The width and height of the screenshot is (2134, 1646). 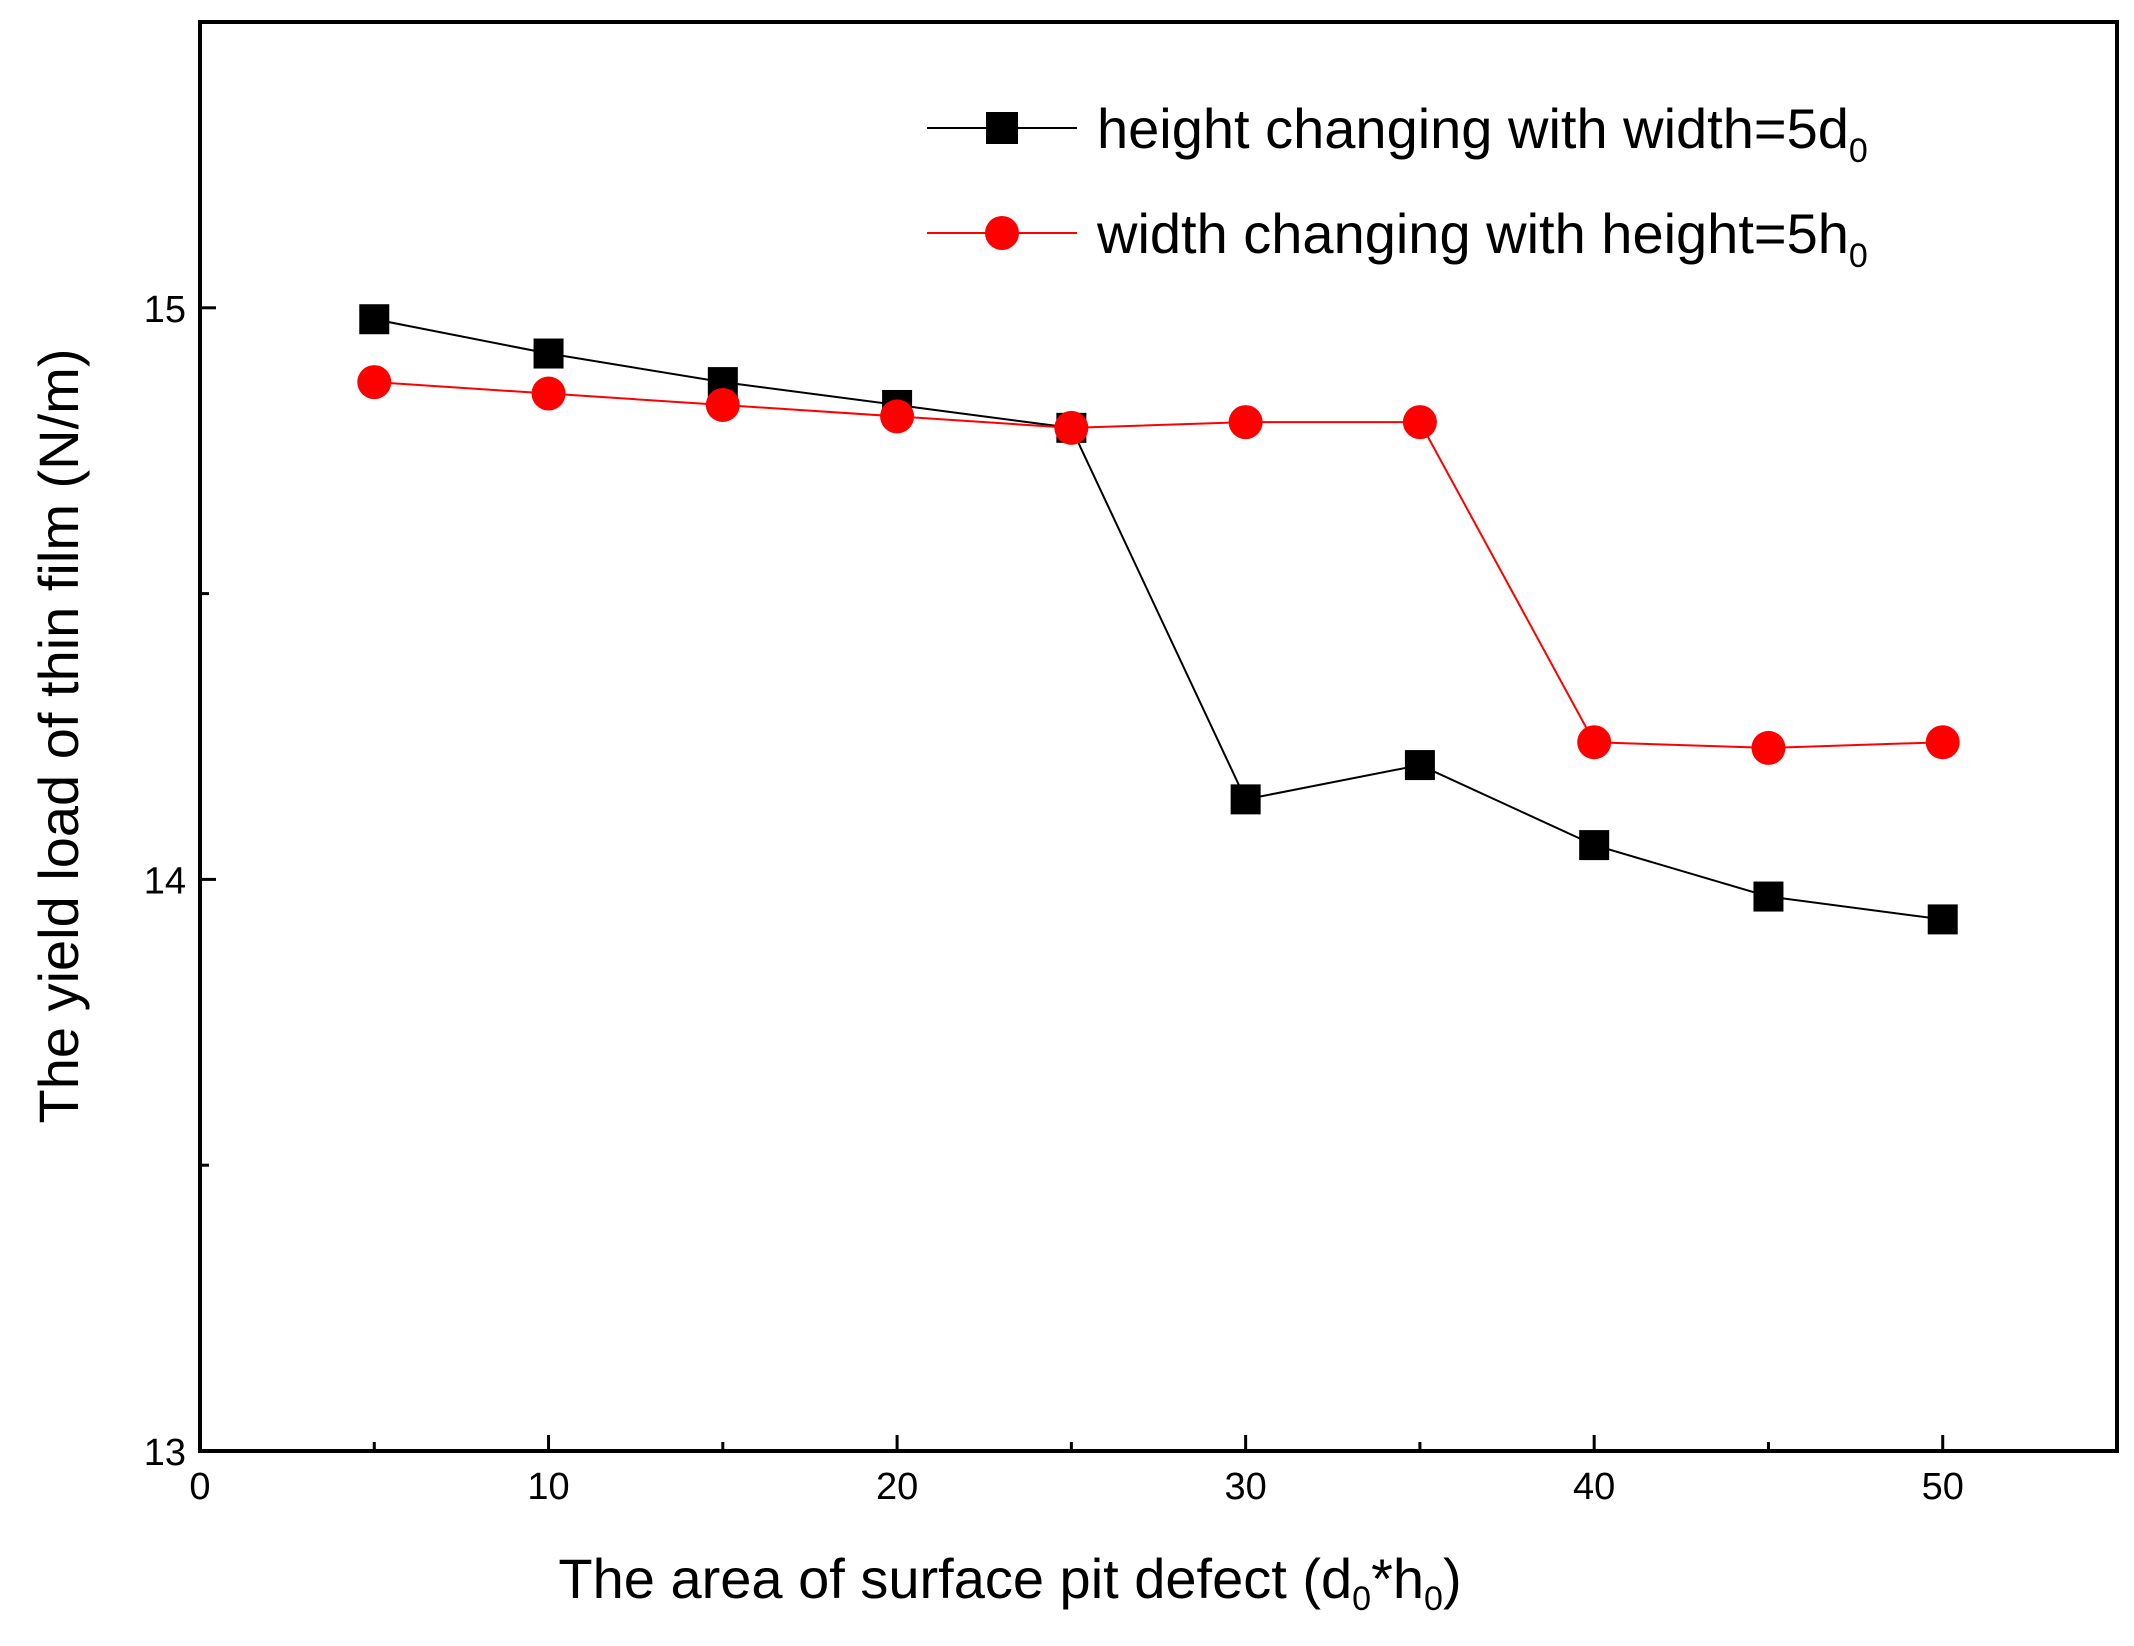 I want to click on x-tick-label: 40, so click(x=1594, y=1487).